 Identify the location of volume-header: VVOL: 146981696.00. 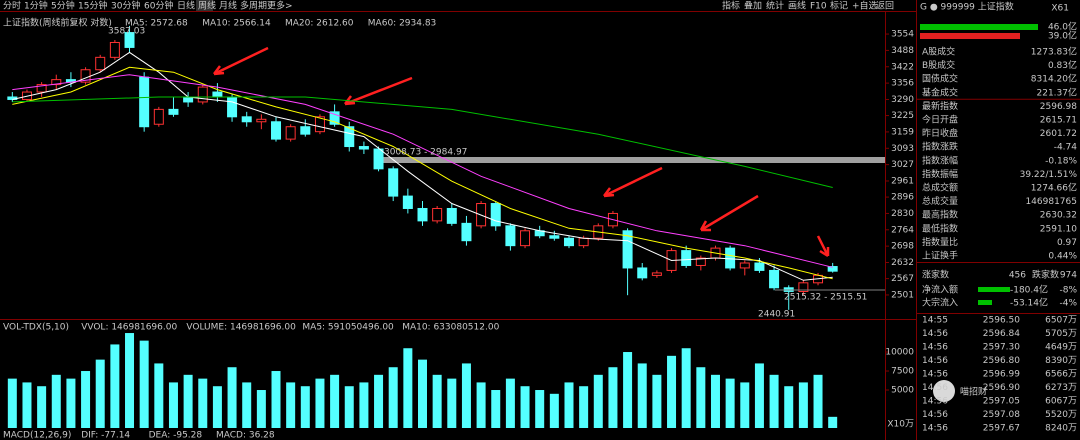
(129, 328).